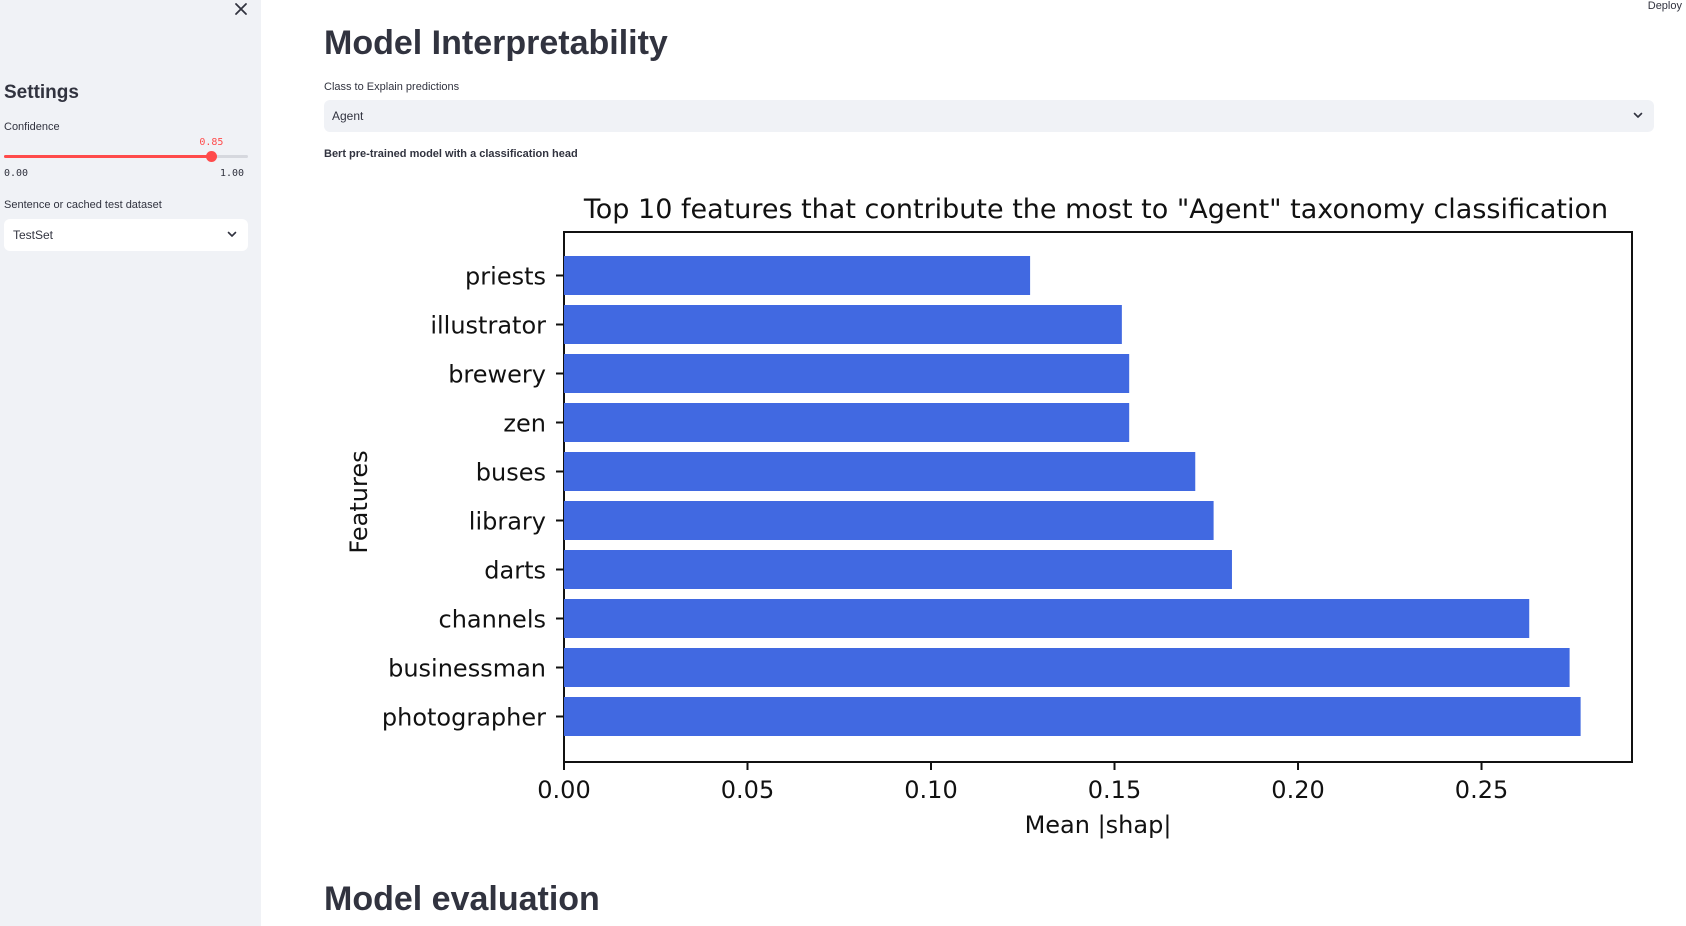 Image resolution: width=1686 pixels, height=926 pixels. What do you see at coordinates (492, 620) in the screenshot?
I see `y-tick-label: channels` at bounding box center [492, 620].